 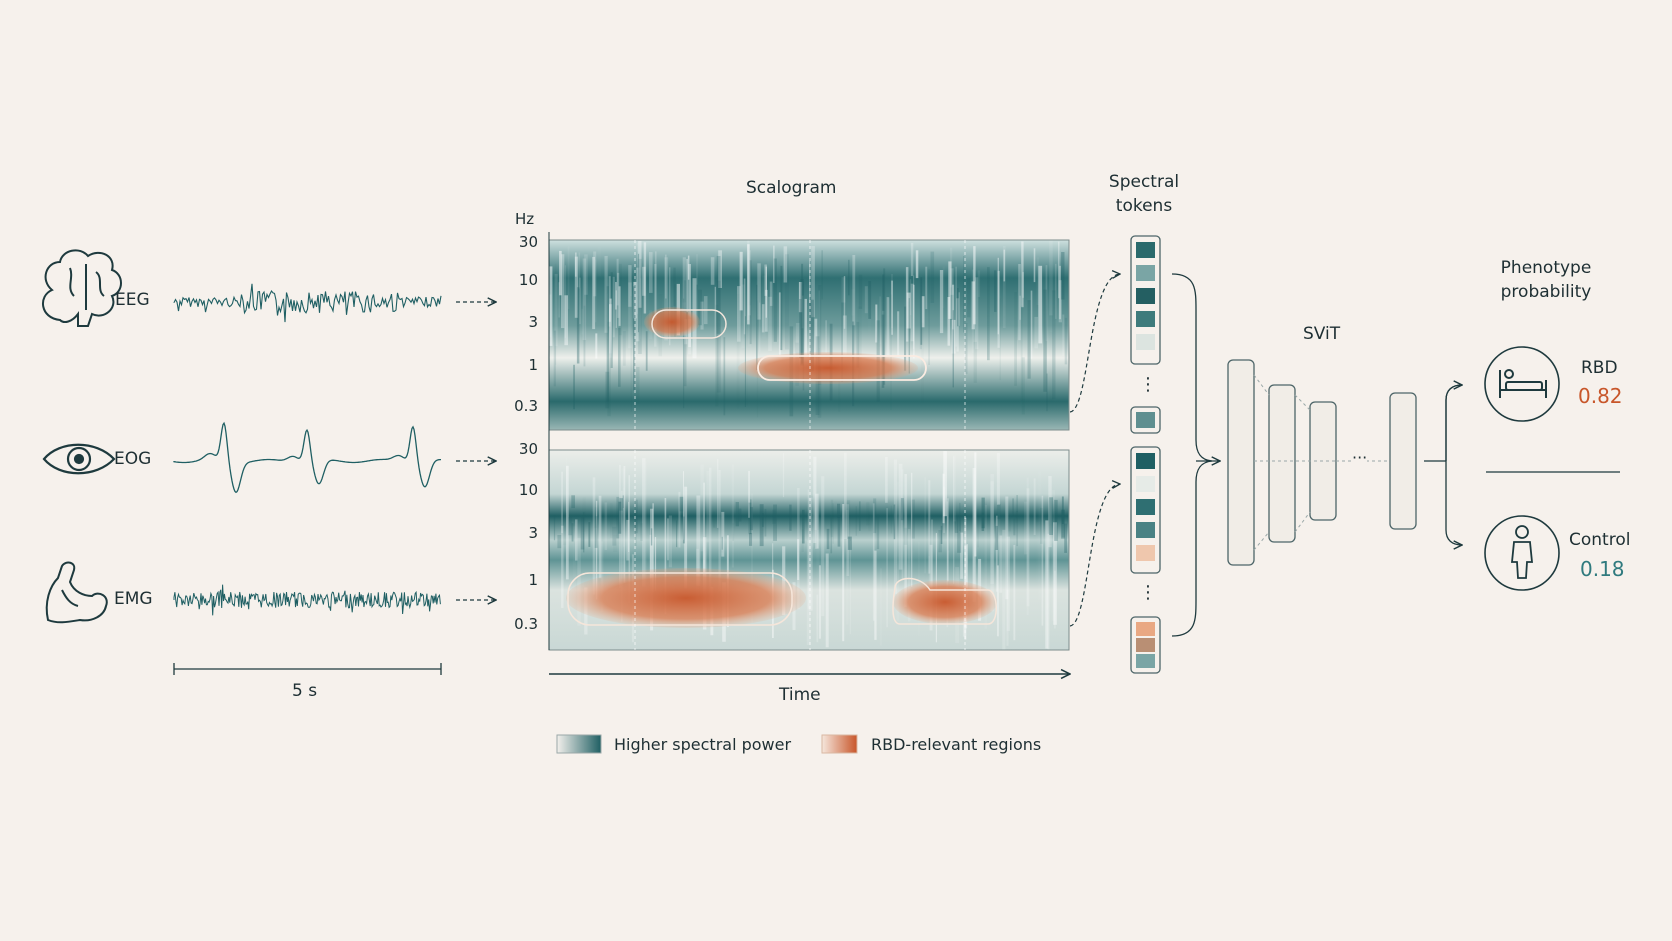 I want to click on bottom-tick-3: 3, so click(x=533, y=533).